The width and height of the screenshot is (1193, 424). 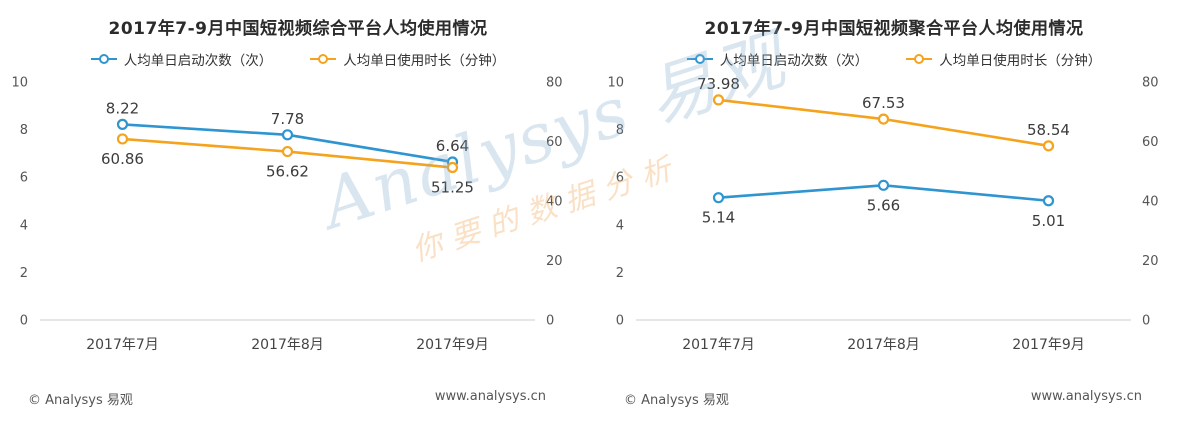 I want to click on svg-text: 8.22, so click(x=122, y=108).